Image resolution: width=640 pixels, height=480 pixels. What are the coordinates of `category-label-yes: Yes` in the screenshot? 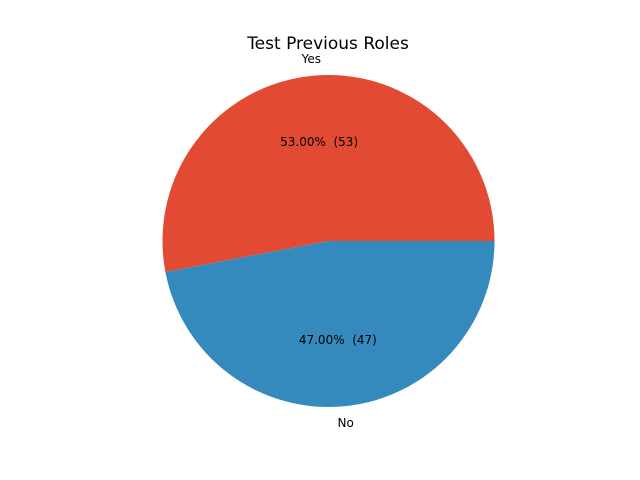 It's located at (311, 59).